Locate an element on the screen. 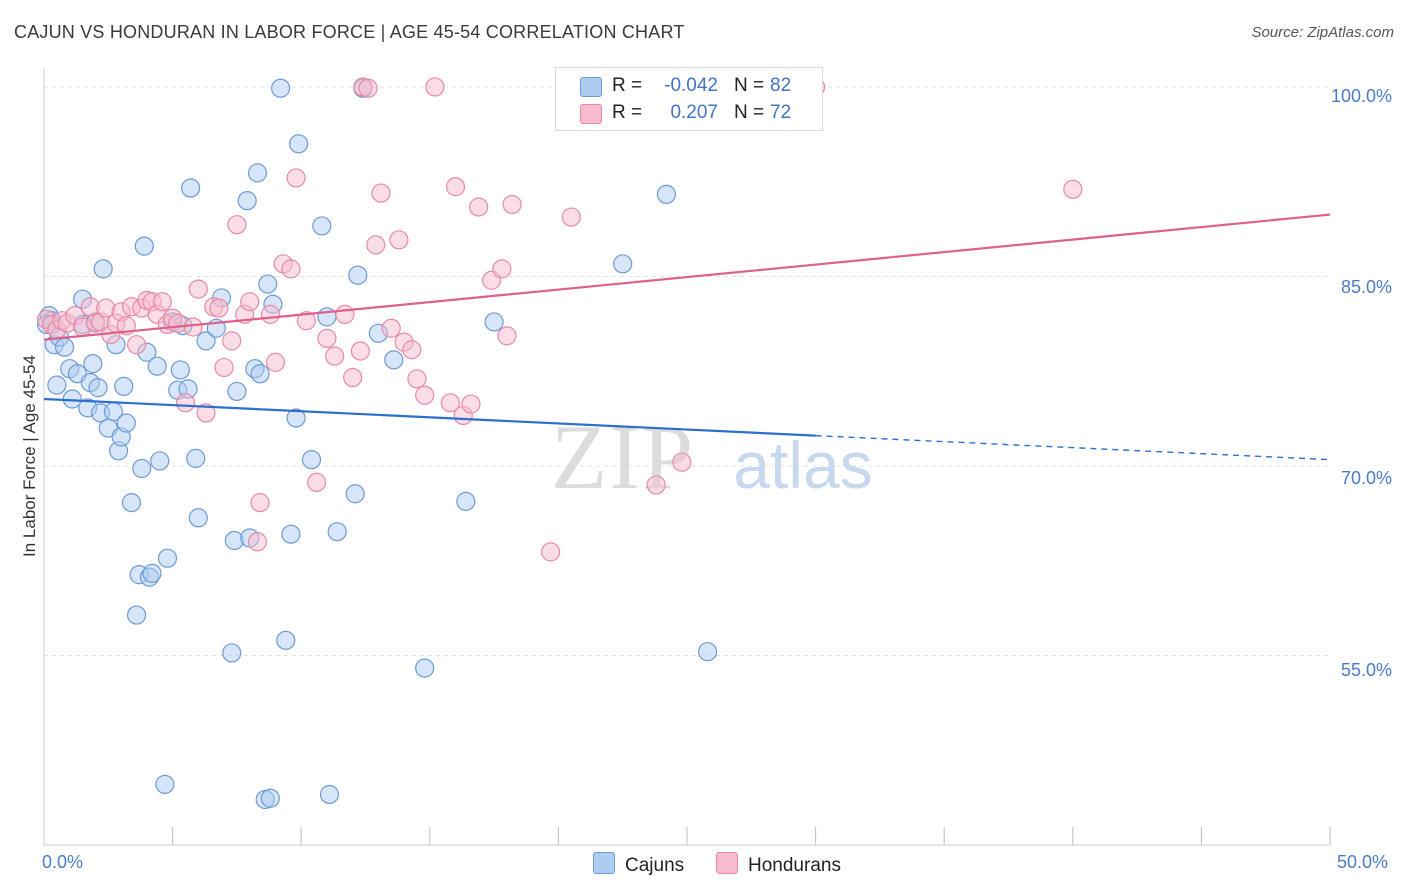 The height and width of the screenshot is (892, 1406). honduran-legend-swatch is located at coordinates (727, 863).